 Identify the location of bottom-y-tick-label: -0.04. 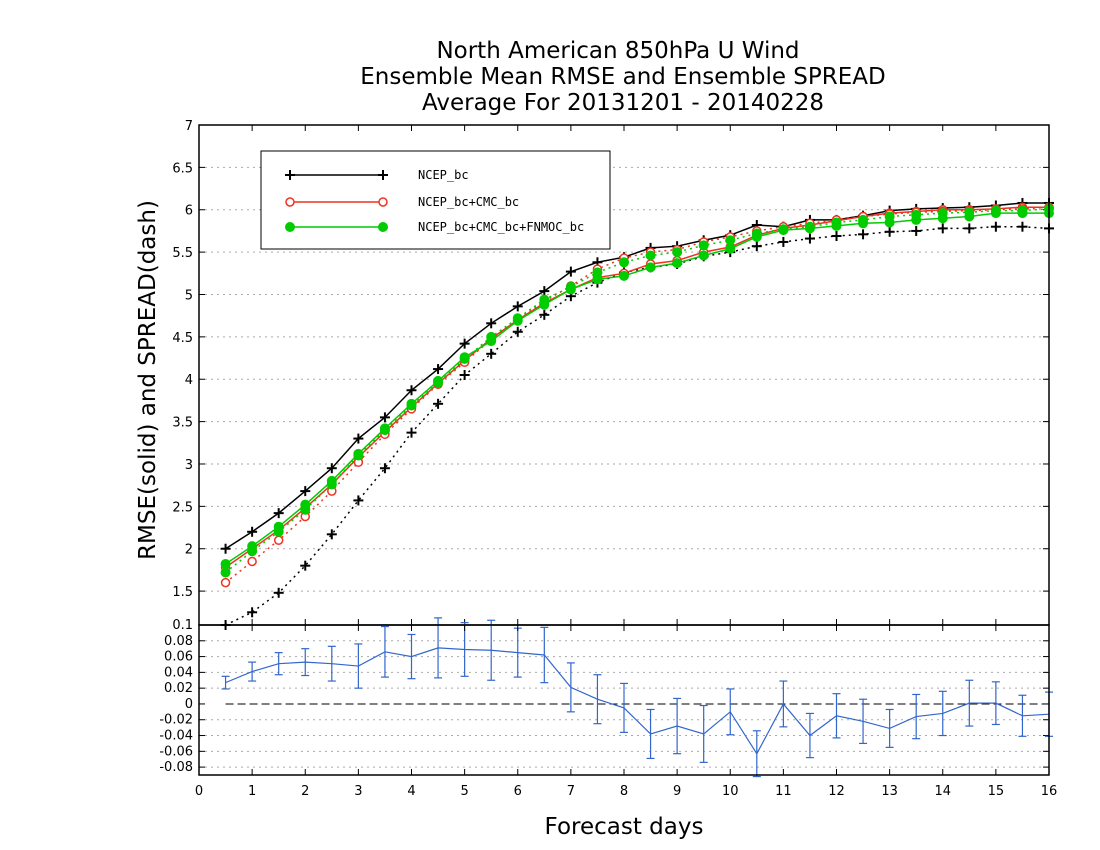
(176, 736).